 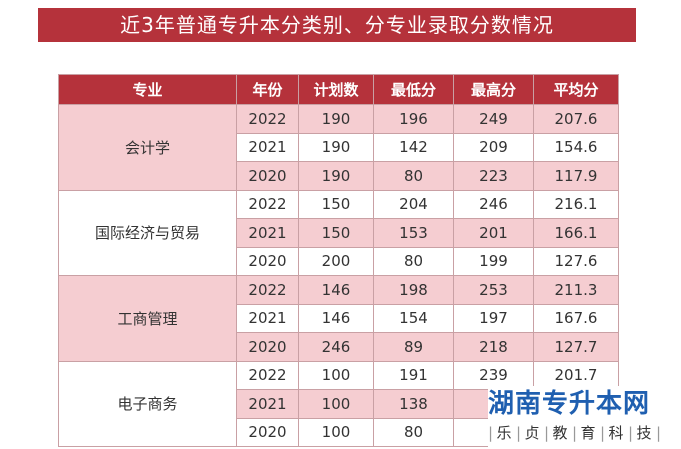 I want to click on plan-count-cell: 200, so click(x=336, y=261).